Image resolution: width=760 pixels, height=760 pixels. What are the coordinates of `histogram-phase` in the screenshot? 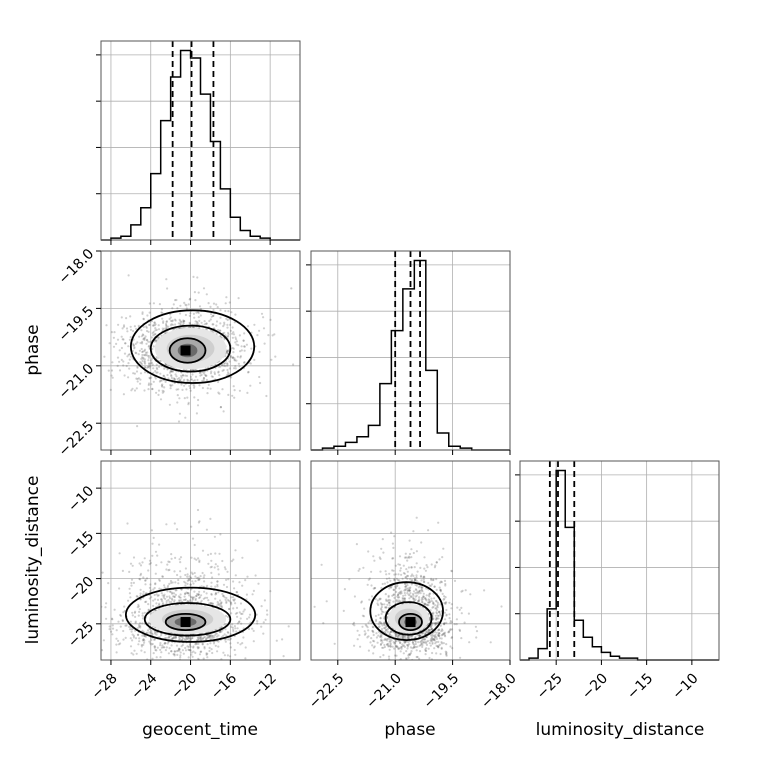 It's located at (410, 355).